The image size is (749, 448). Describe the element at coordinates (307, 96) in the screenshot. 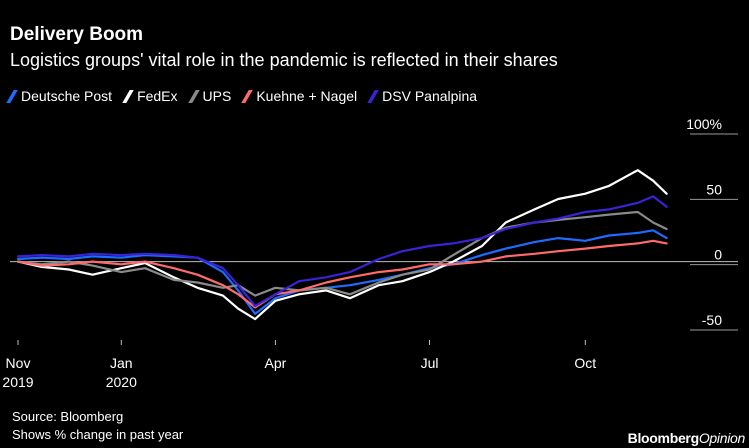

I see `legend-label: Kuehne + Nagel` at that location.